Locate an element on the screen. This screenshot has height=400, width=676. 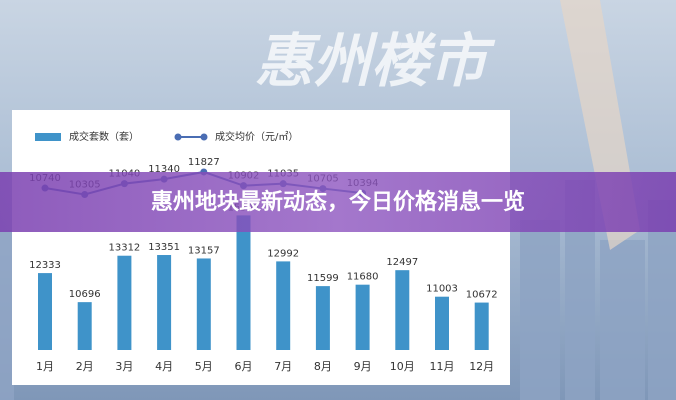
data-label: 11599 is located at coordinates (323, 278).